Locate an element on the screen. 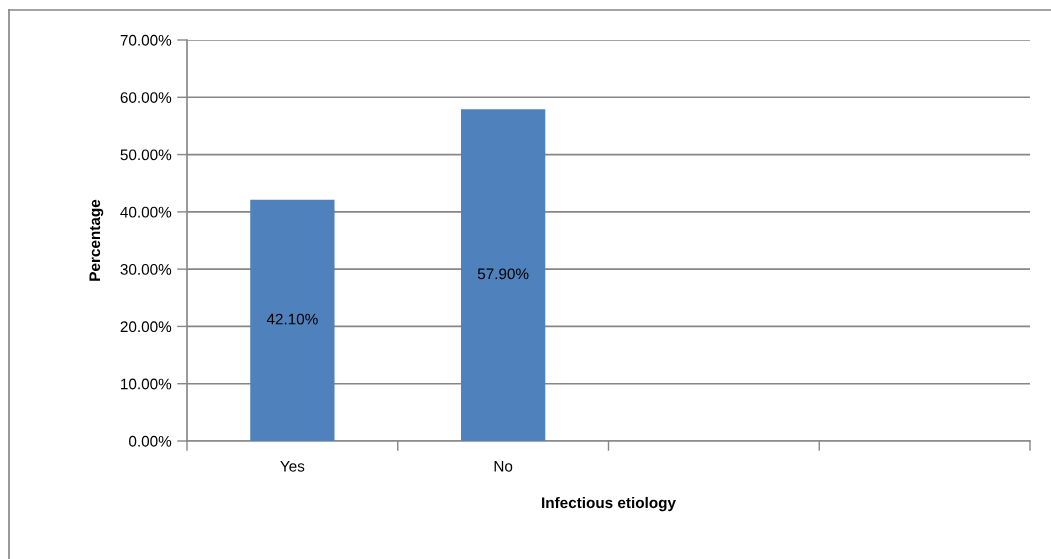  y-tick-label: 10.00% is located at coordinates (146, 384).